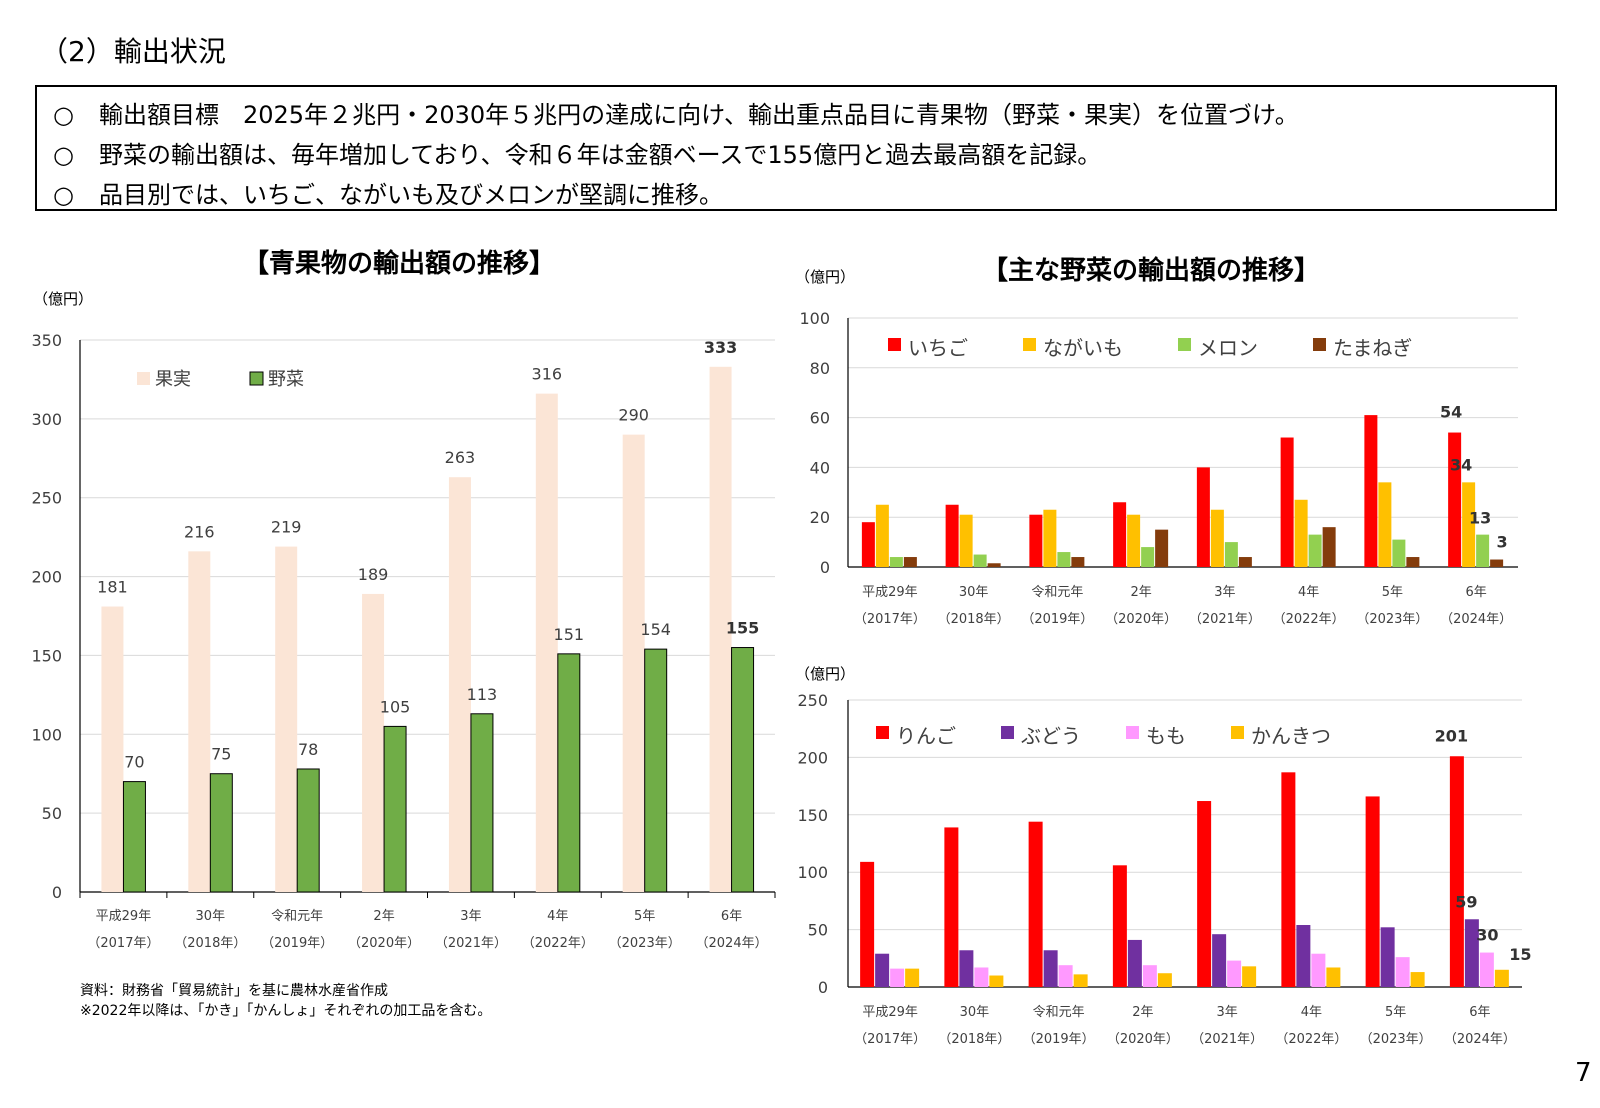 Image resolution: width=1600 pixels, height=1108 pixels. Describe the element at coordinates (633, 415) in the screenshot. I see `data-label: 290` at that location.